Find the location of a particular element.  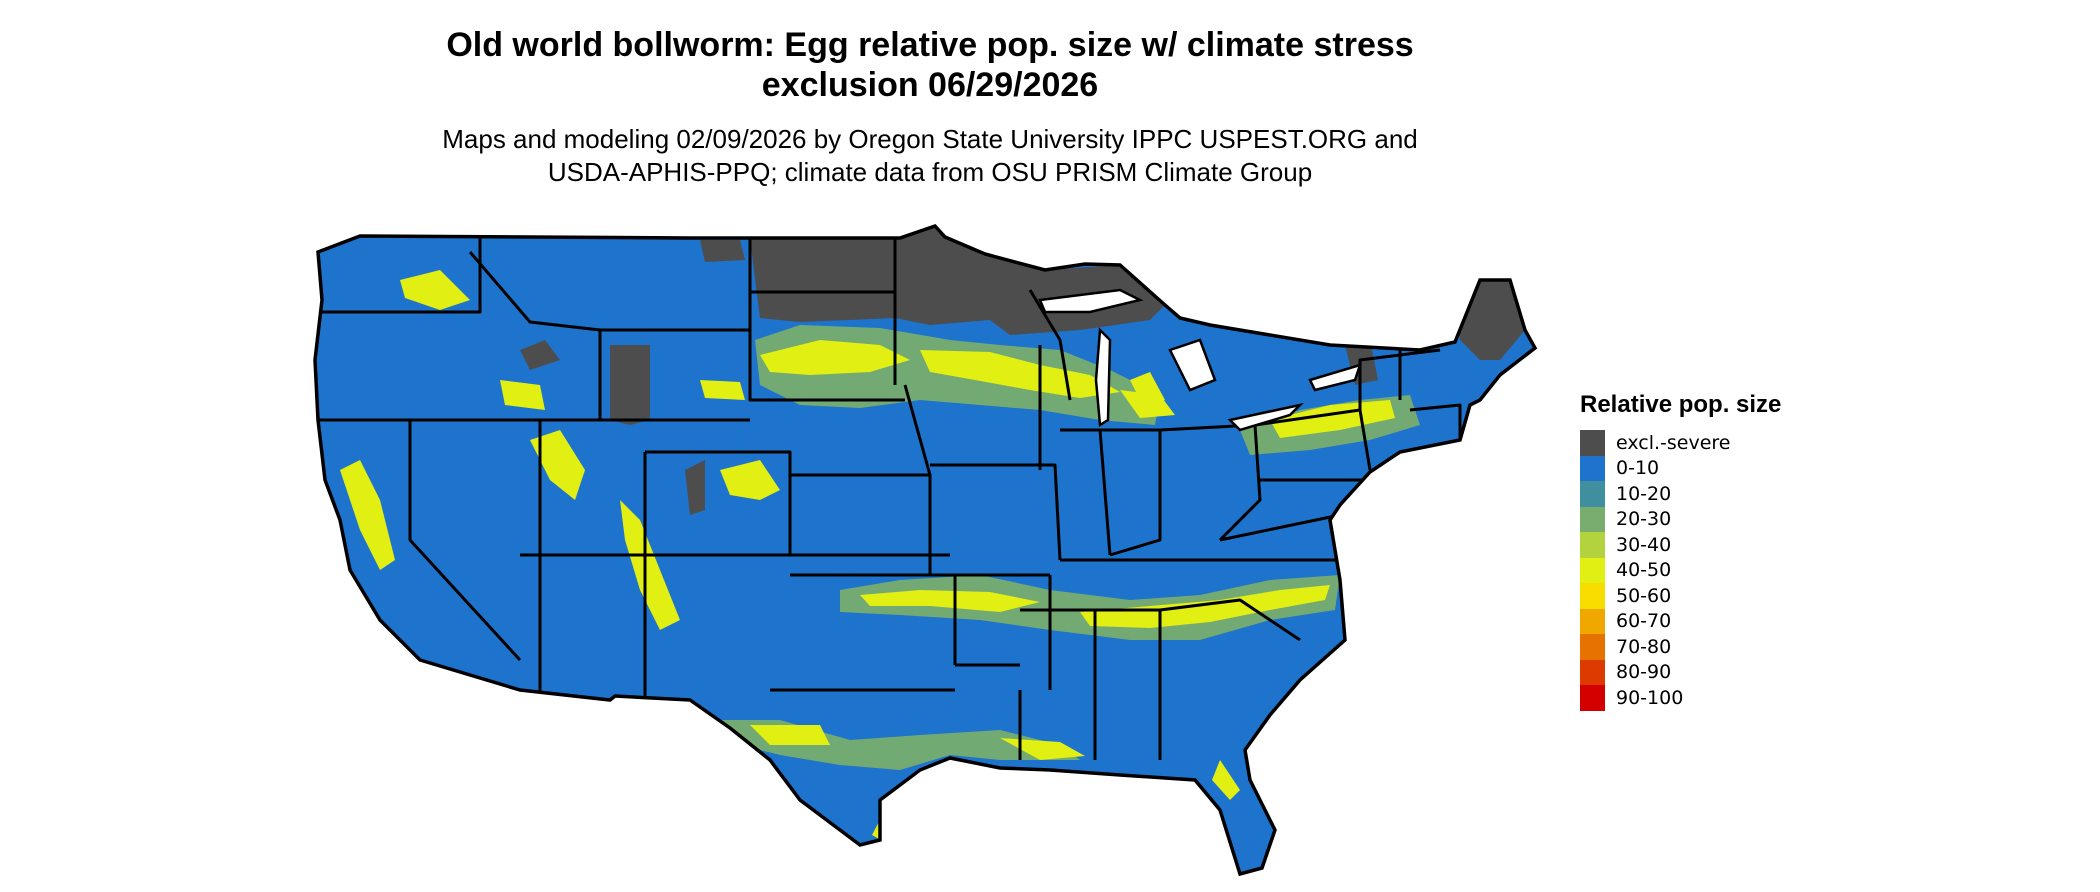

legend-title: Relative pop. size is located at coordinates (1681, 404).